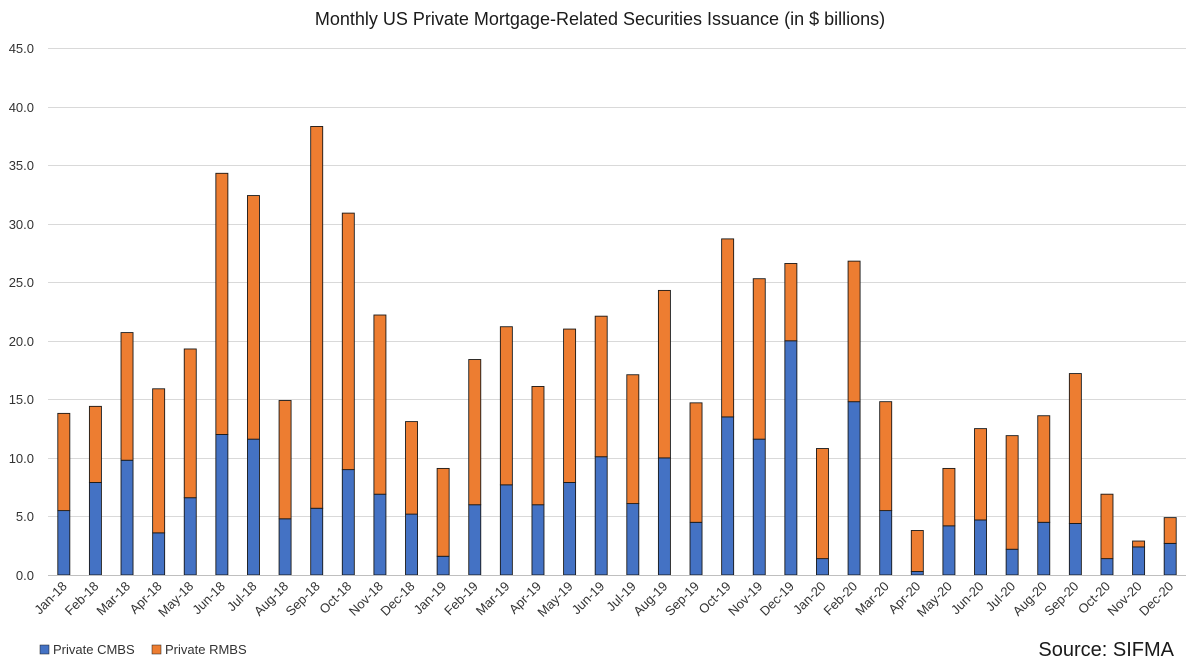  I want to click on x-tick-label: Feb-19, so click(461, 599).